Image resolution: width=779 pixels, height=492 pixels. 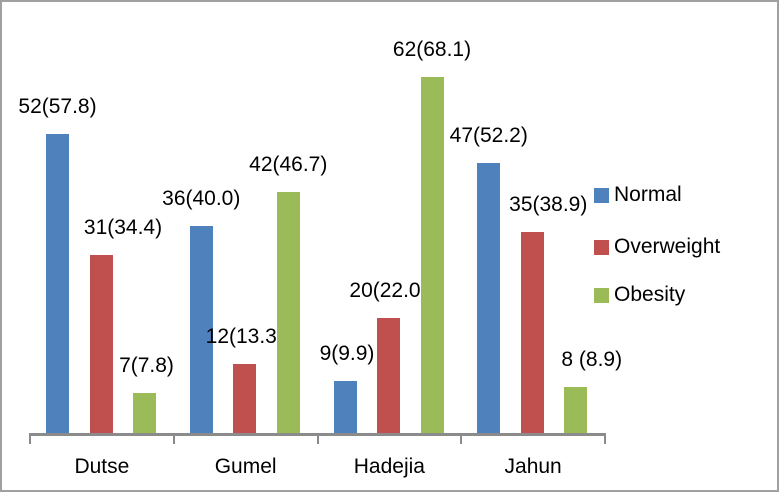 What do you see at coordinates (650, 294) in the screenshot?
I see `legend-label-obesity: Obesity` at bounding box center [650, 294].